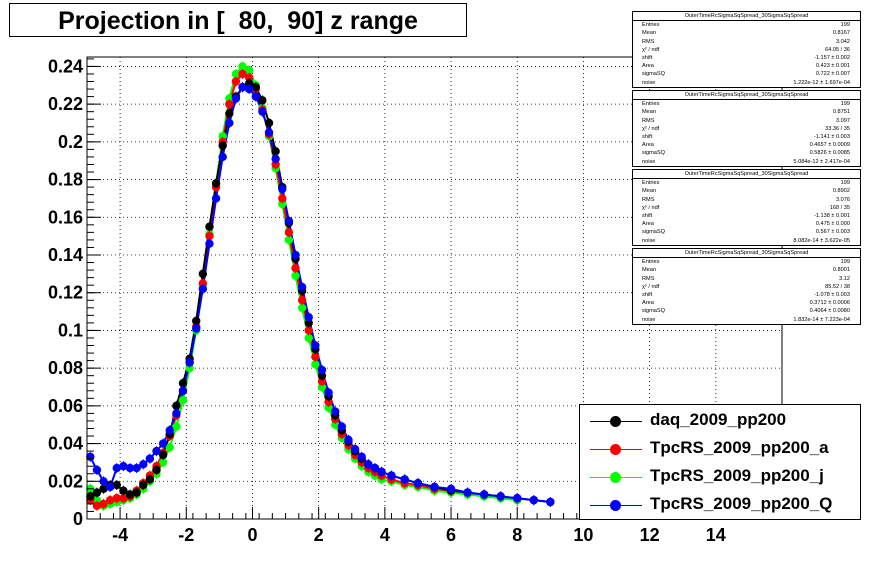 The width and height of the screenshot is (878, 578). Describe the element at coordinates (65, 481) in the screenshot. I see `y-tick-label: 0.02` at that location.